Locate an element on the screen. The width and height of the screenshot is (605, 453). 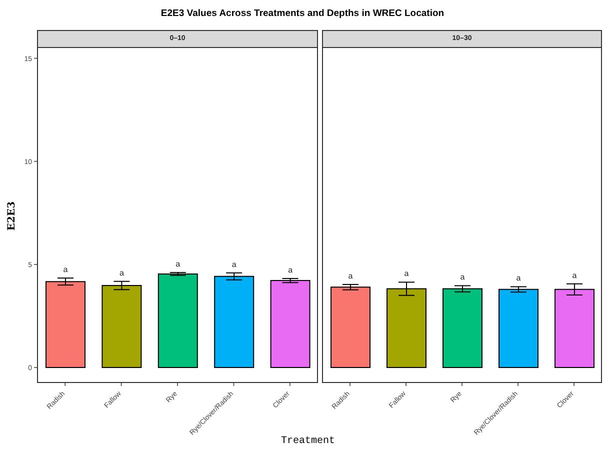
x-axis-title: Treatment is located at coordinates (308, 441).